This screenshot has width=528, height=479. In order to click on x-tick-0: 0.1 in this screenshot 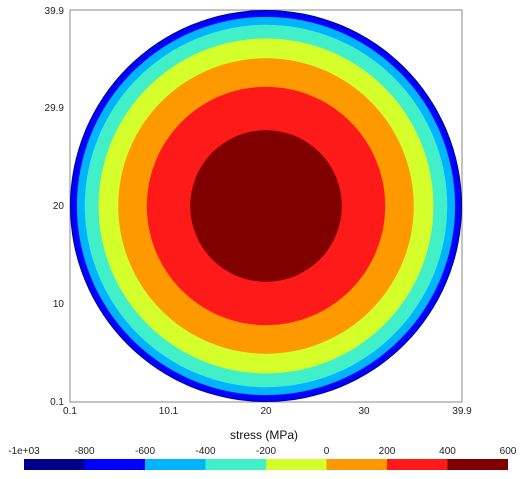, I will do `click(70, 411)`.